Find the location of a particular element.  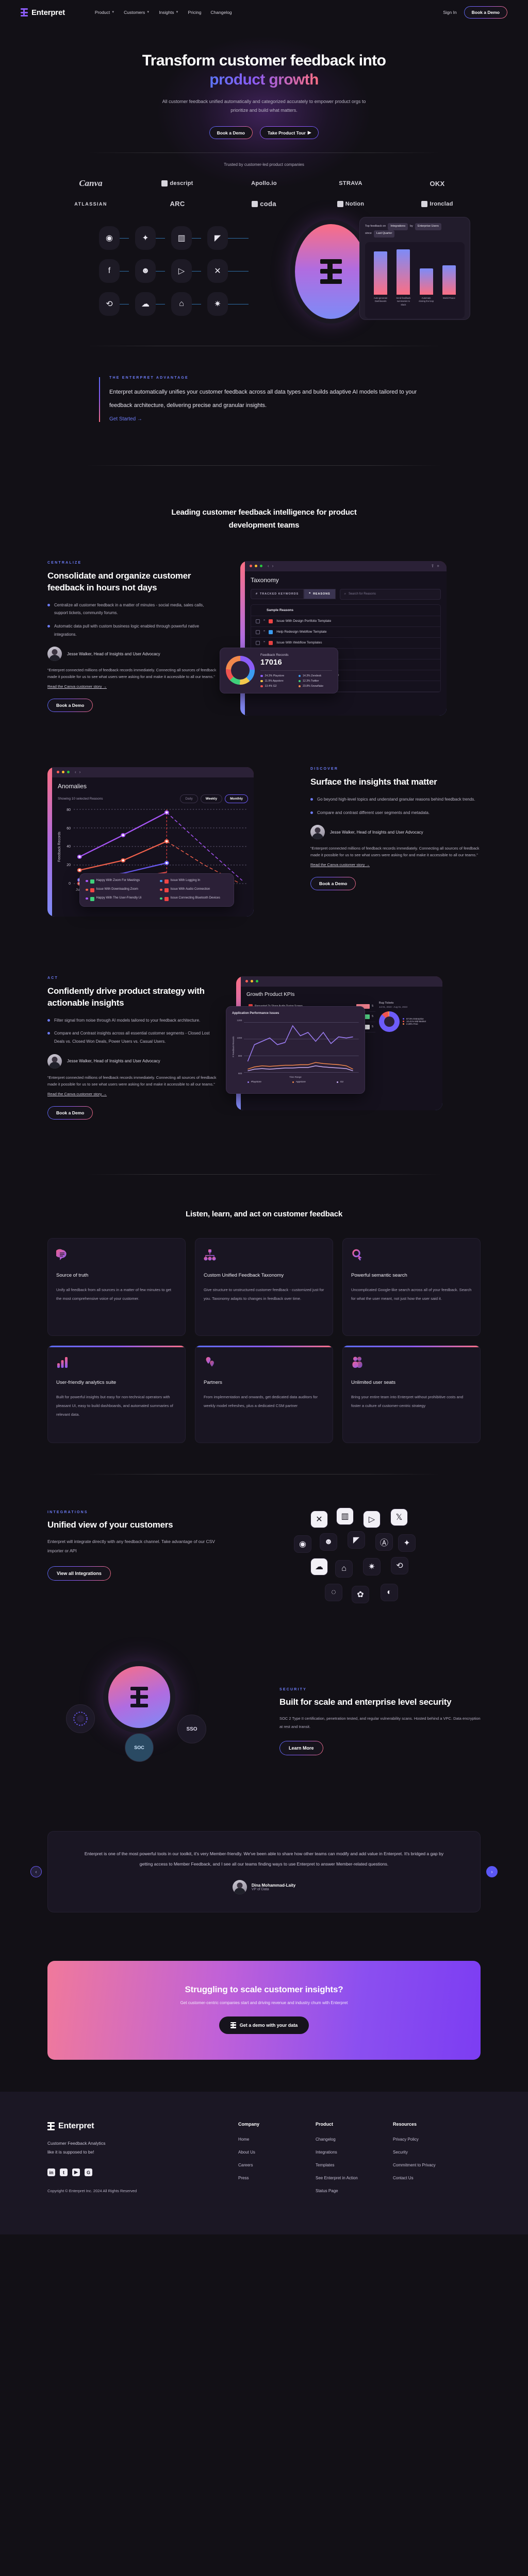

integration-icon-cloud: ✕ ▥ ▷ 𝕏 ◉ ☻ ◤ Ⓐ ✦ ☁ ⌂ ✷ ⟲ ◌ ✿ ◐ is located at coordinates (357, 1563).